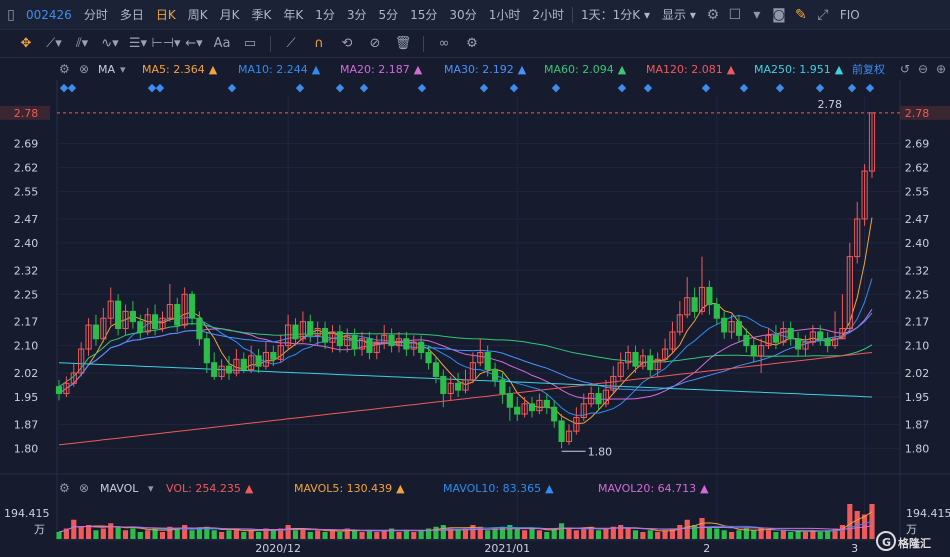  I want to click on period-tab: 2小时, so click(548, 14).